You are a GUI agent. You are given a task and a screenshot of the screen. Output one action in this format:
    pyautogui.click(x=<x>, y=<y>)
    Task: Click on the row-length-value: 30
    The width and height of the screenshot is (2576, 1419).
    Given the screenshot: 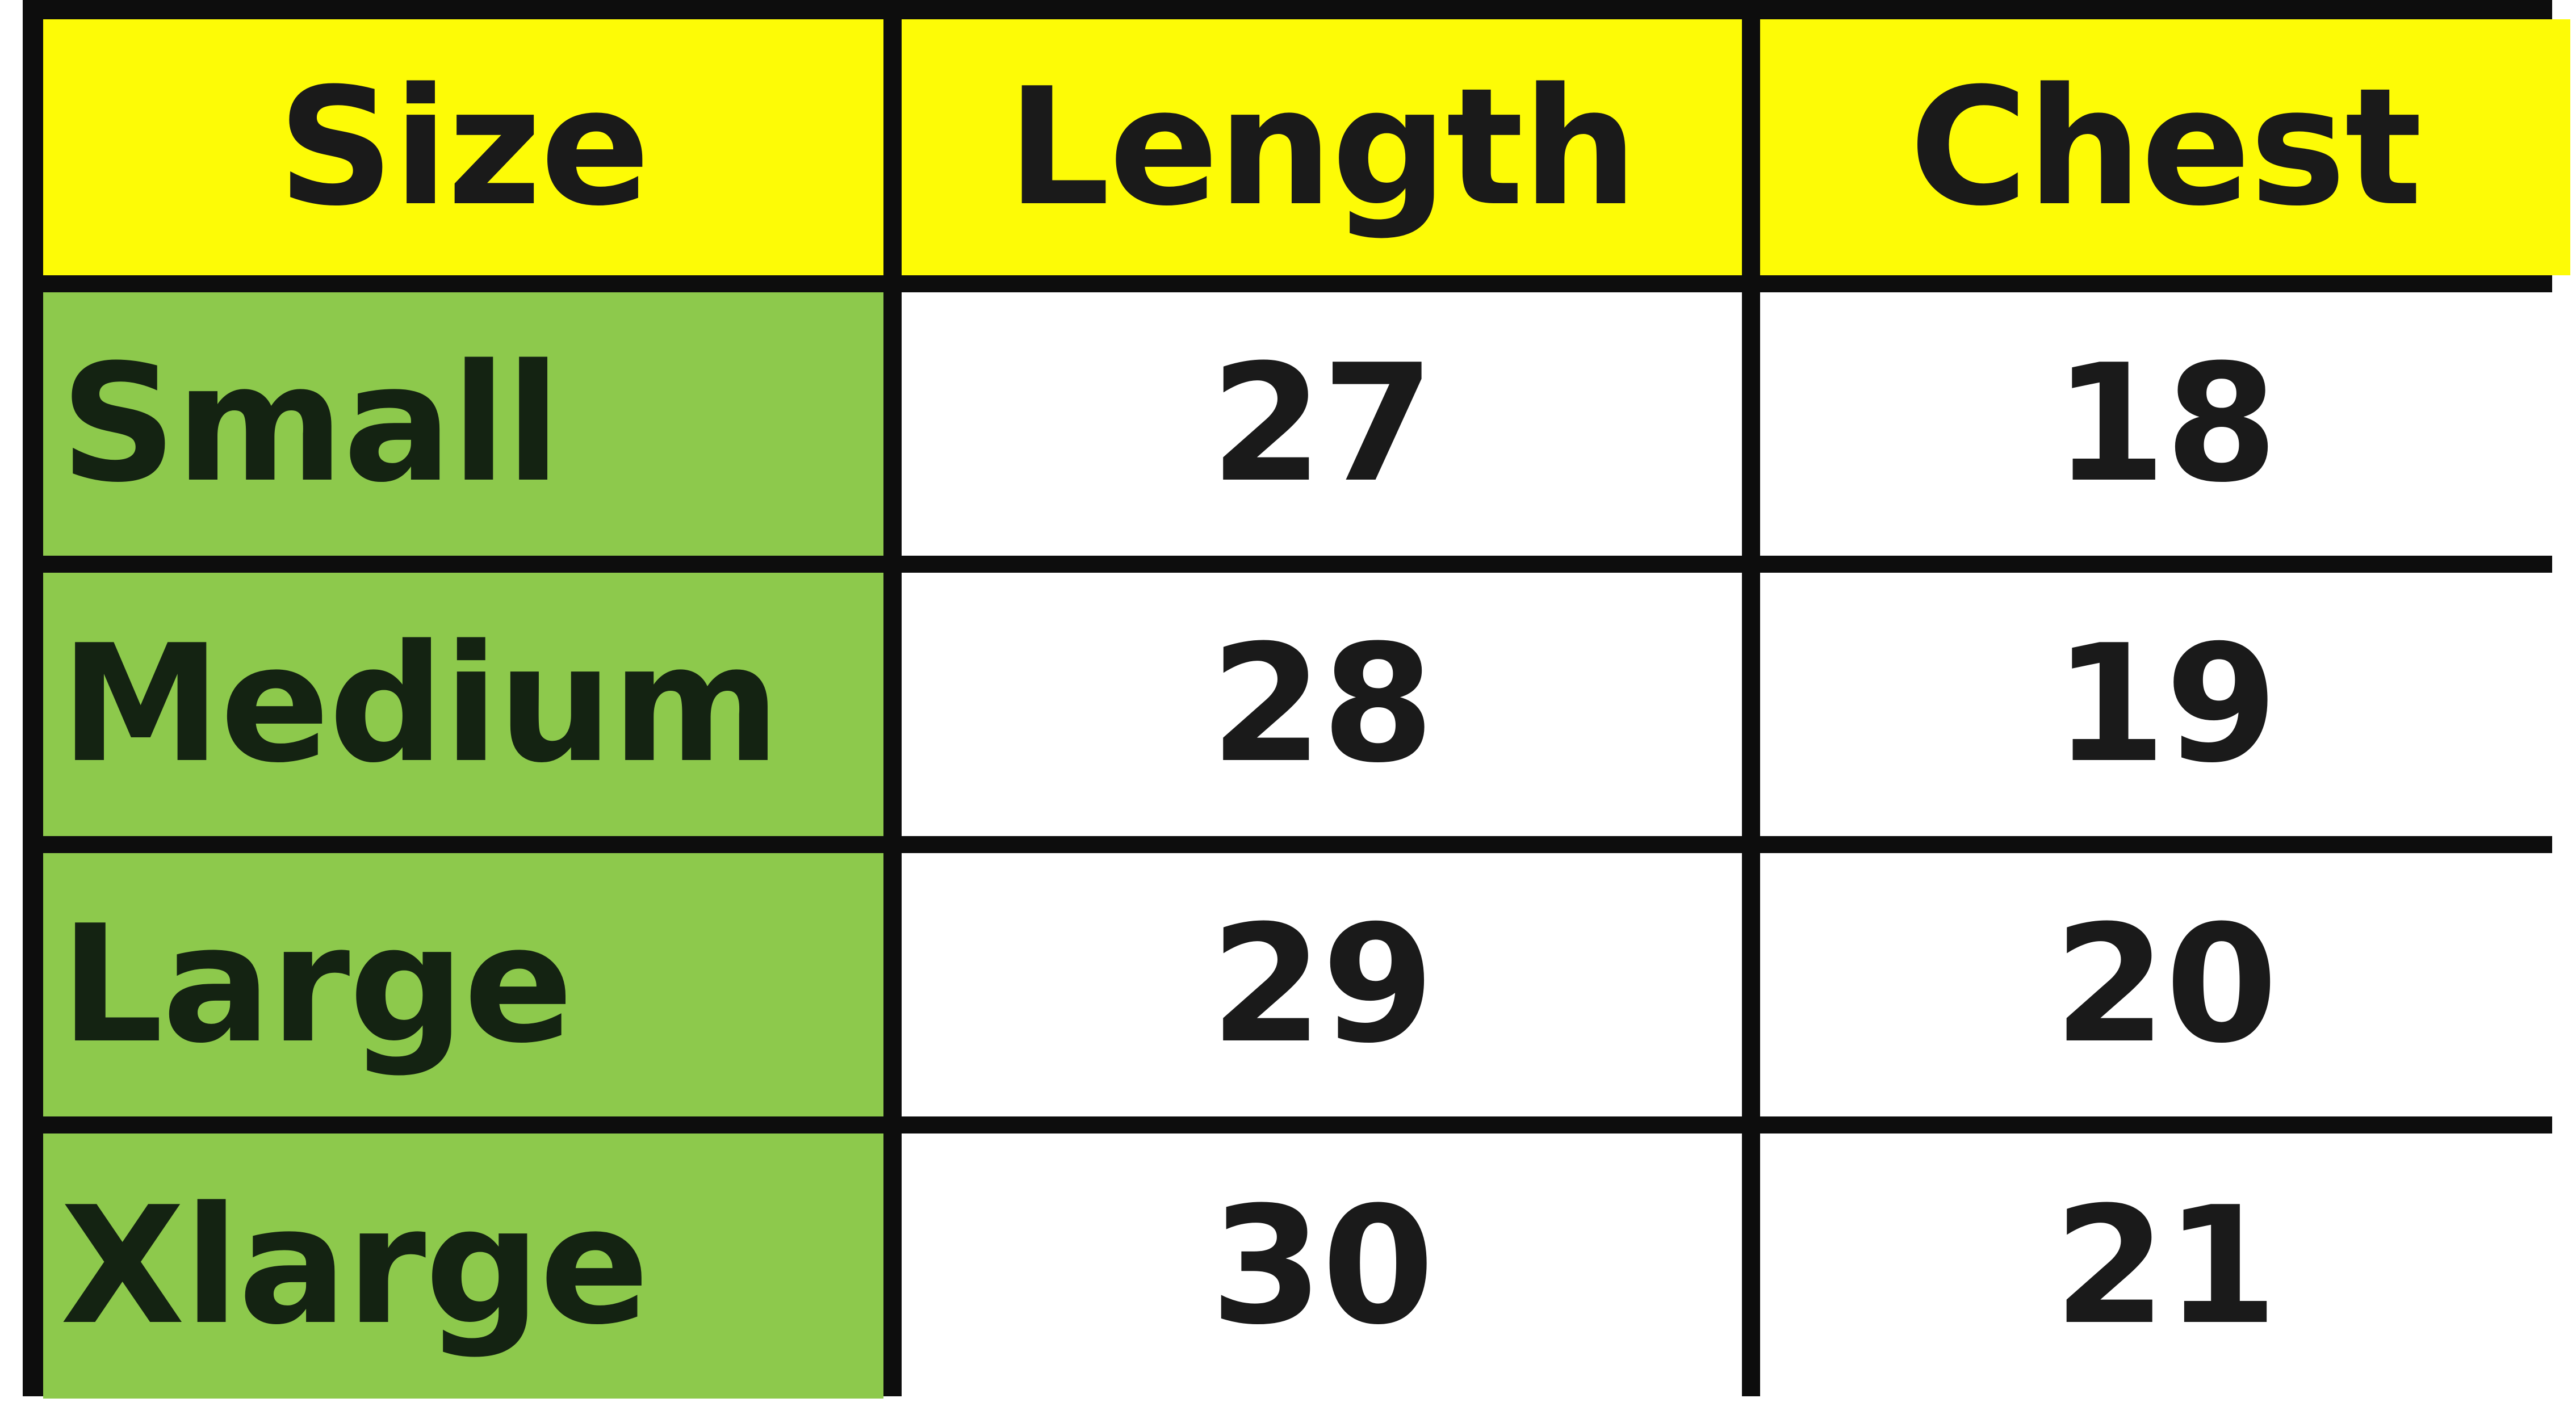 What is the action you would take?
    pyautogui.click(x=1322, y=1266)
    